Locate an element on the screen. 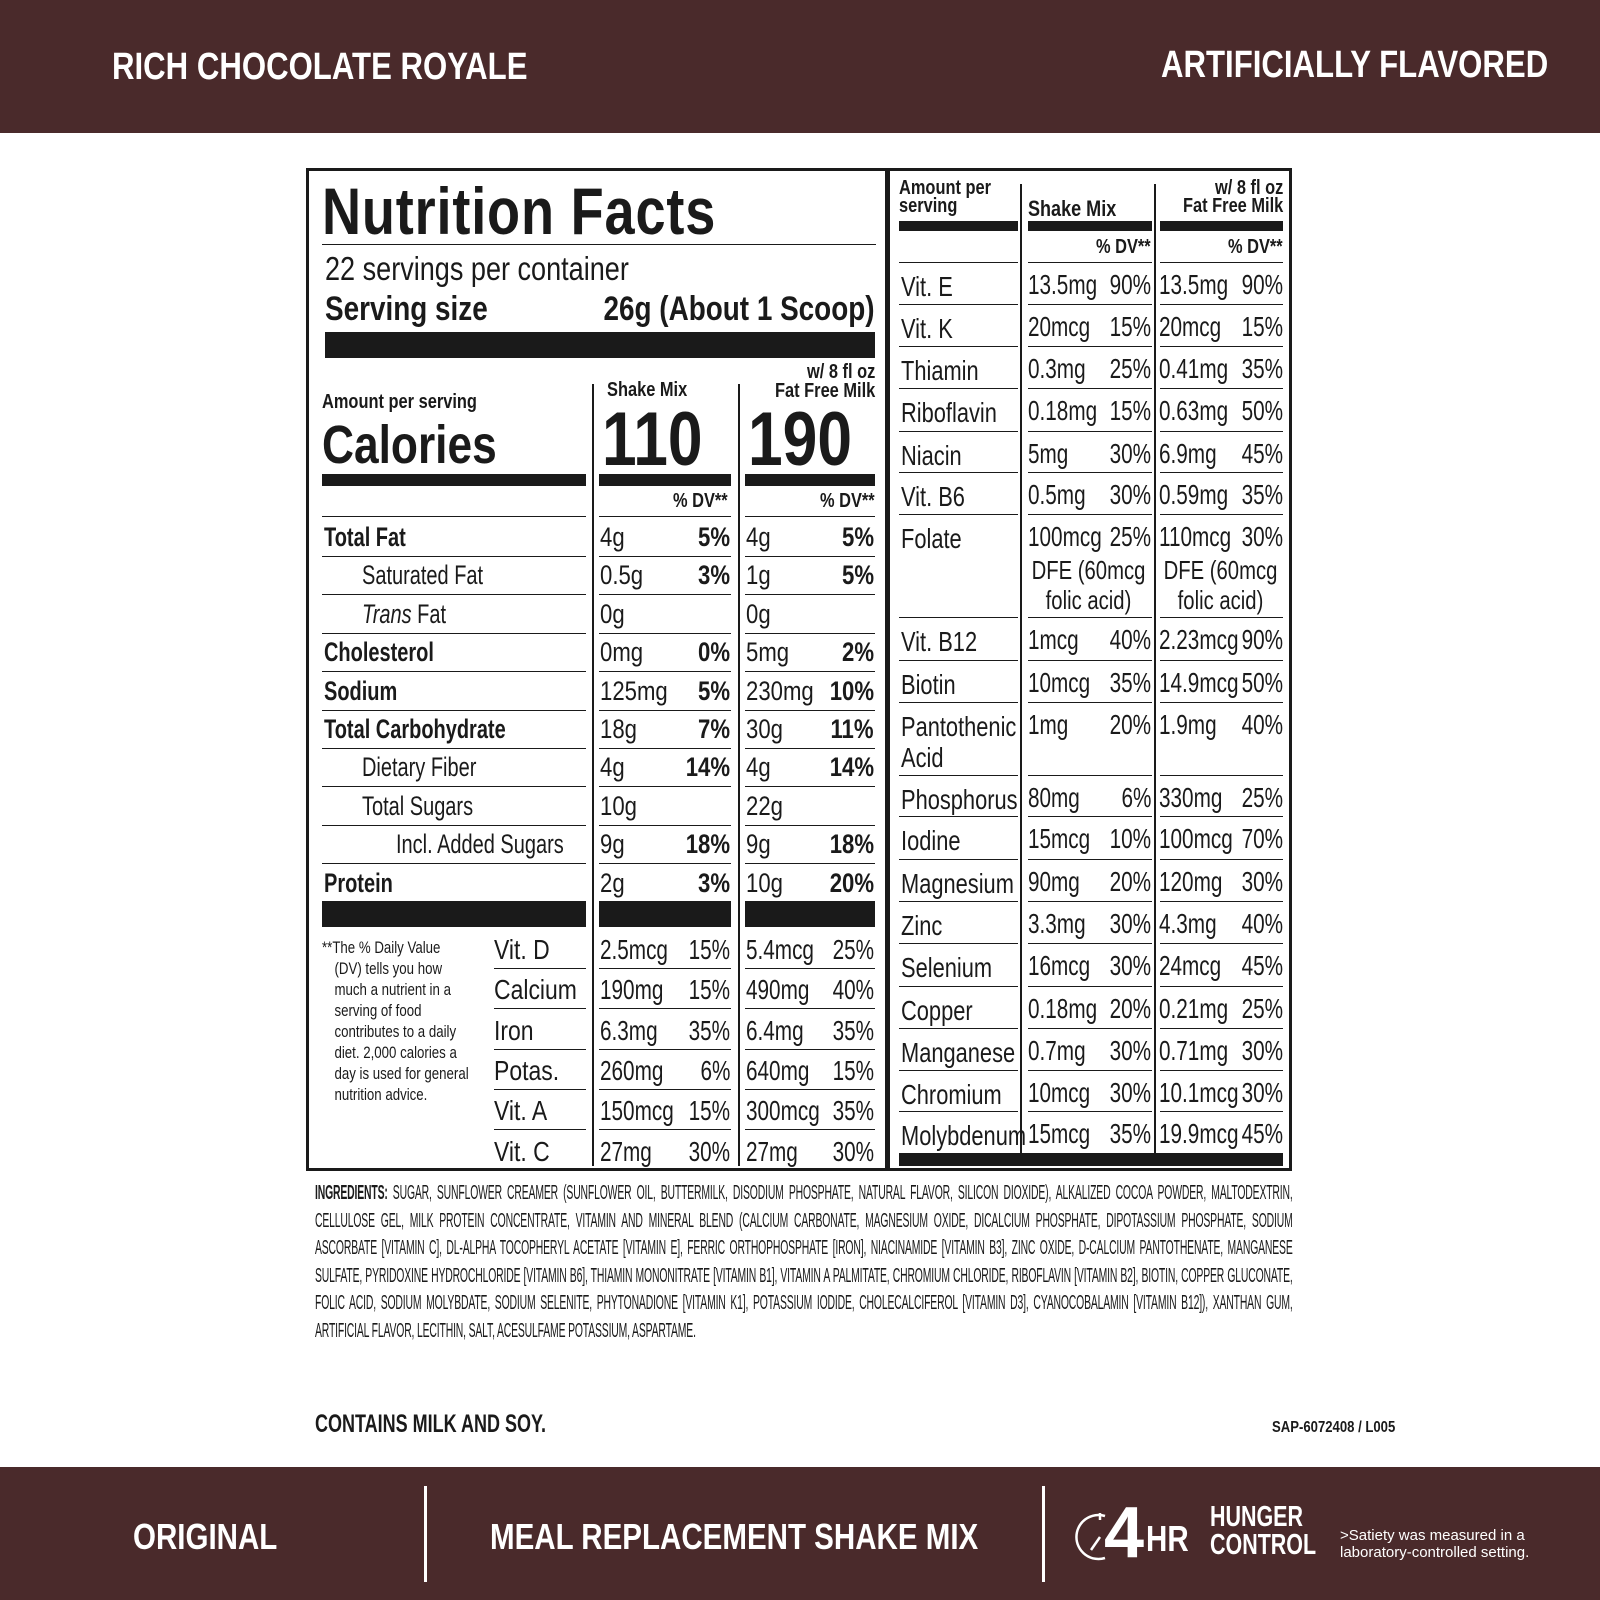 The image size is (1600, 1600). shake-extra: DFE (60mcg folic acid) is located at coordinates (1088, 585).